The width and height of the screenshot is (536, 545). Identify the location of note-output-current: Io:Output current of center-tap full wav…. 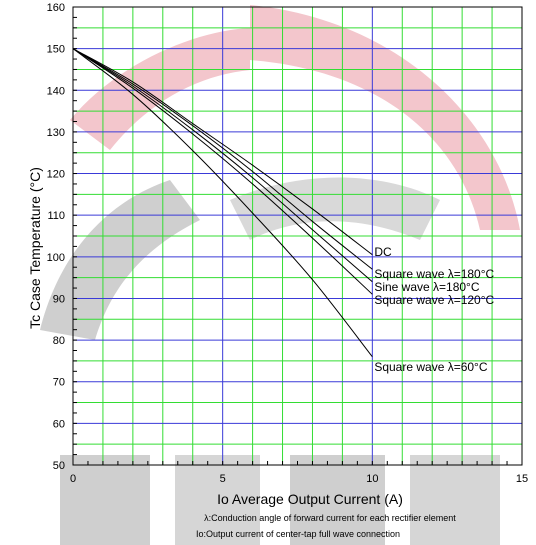
(298, 534).